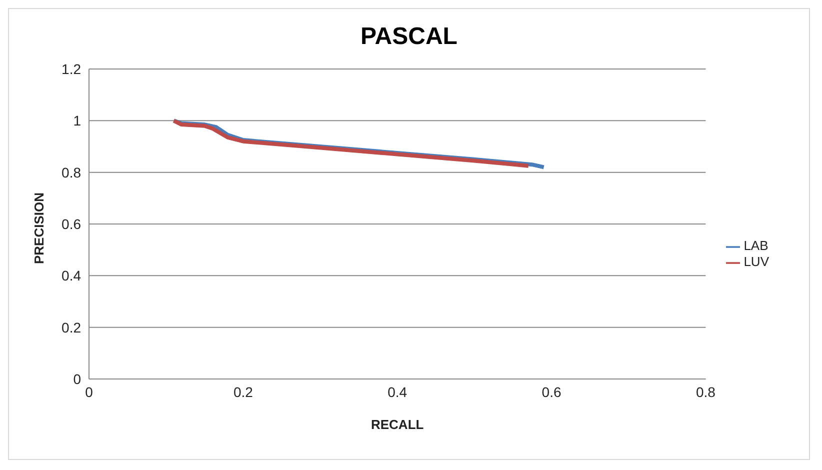 This screenshot has width=822, height=470. Describe the element at coordinates (243, 392) in the screenshot. I see `x-tick-label: 0.2` at that location.